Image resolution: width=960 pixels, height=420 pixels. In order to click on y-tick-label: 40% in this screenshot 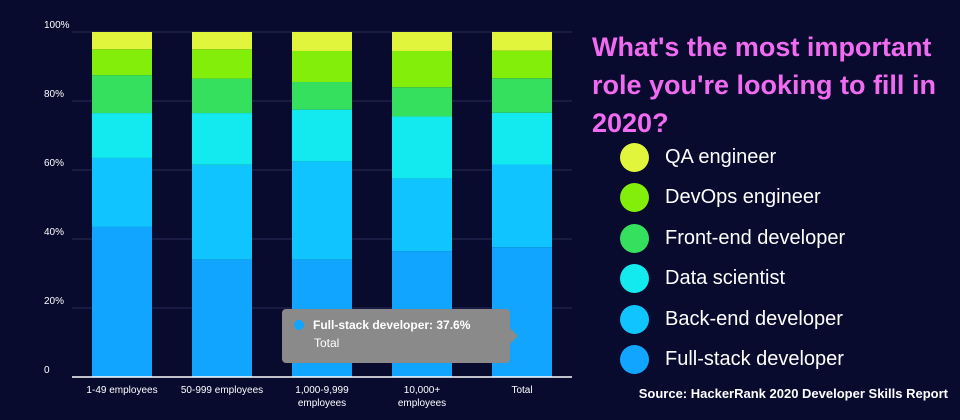, I will do `click(54, 232)`.